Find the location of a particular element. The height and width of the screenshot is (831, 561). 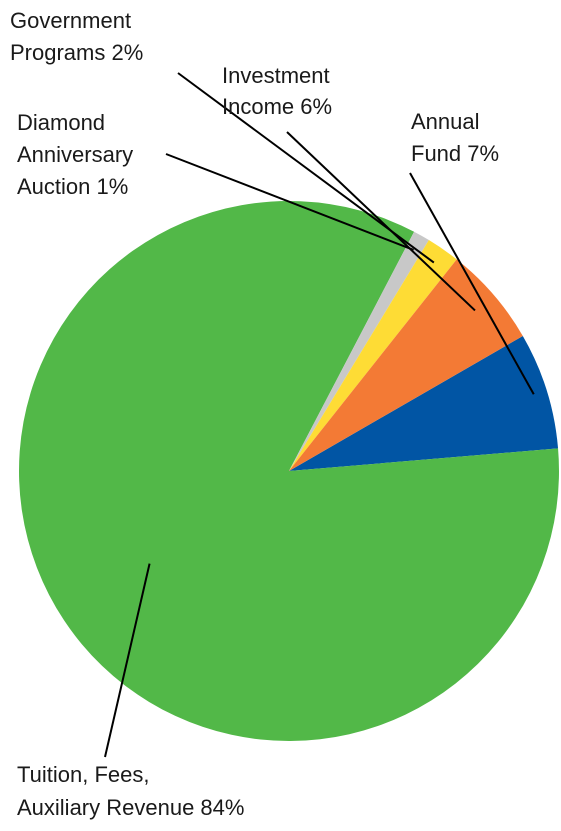

label-diamond: Diamond Anniversary Auction 1% is located at coordinates (78, 154).